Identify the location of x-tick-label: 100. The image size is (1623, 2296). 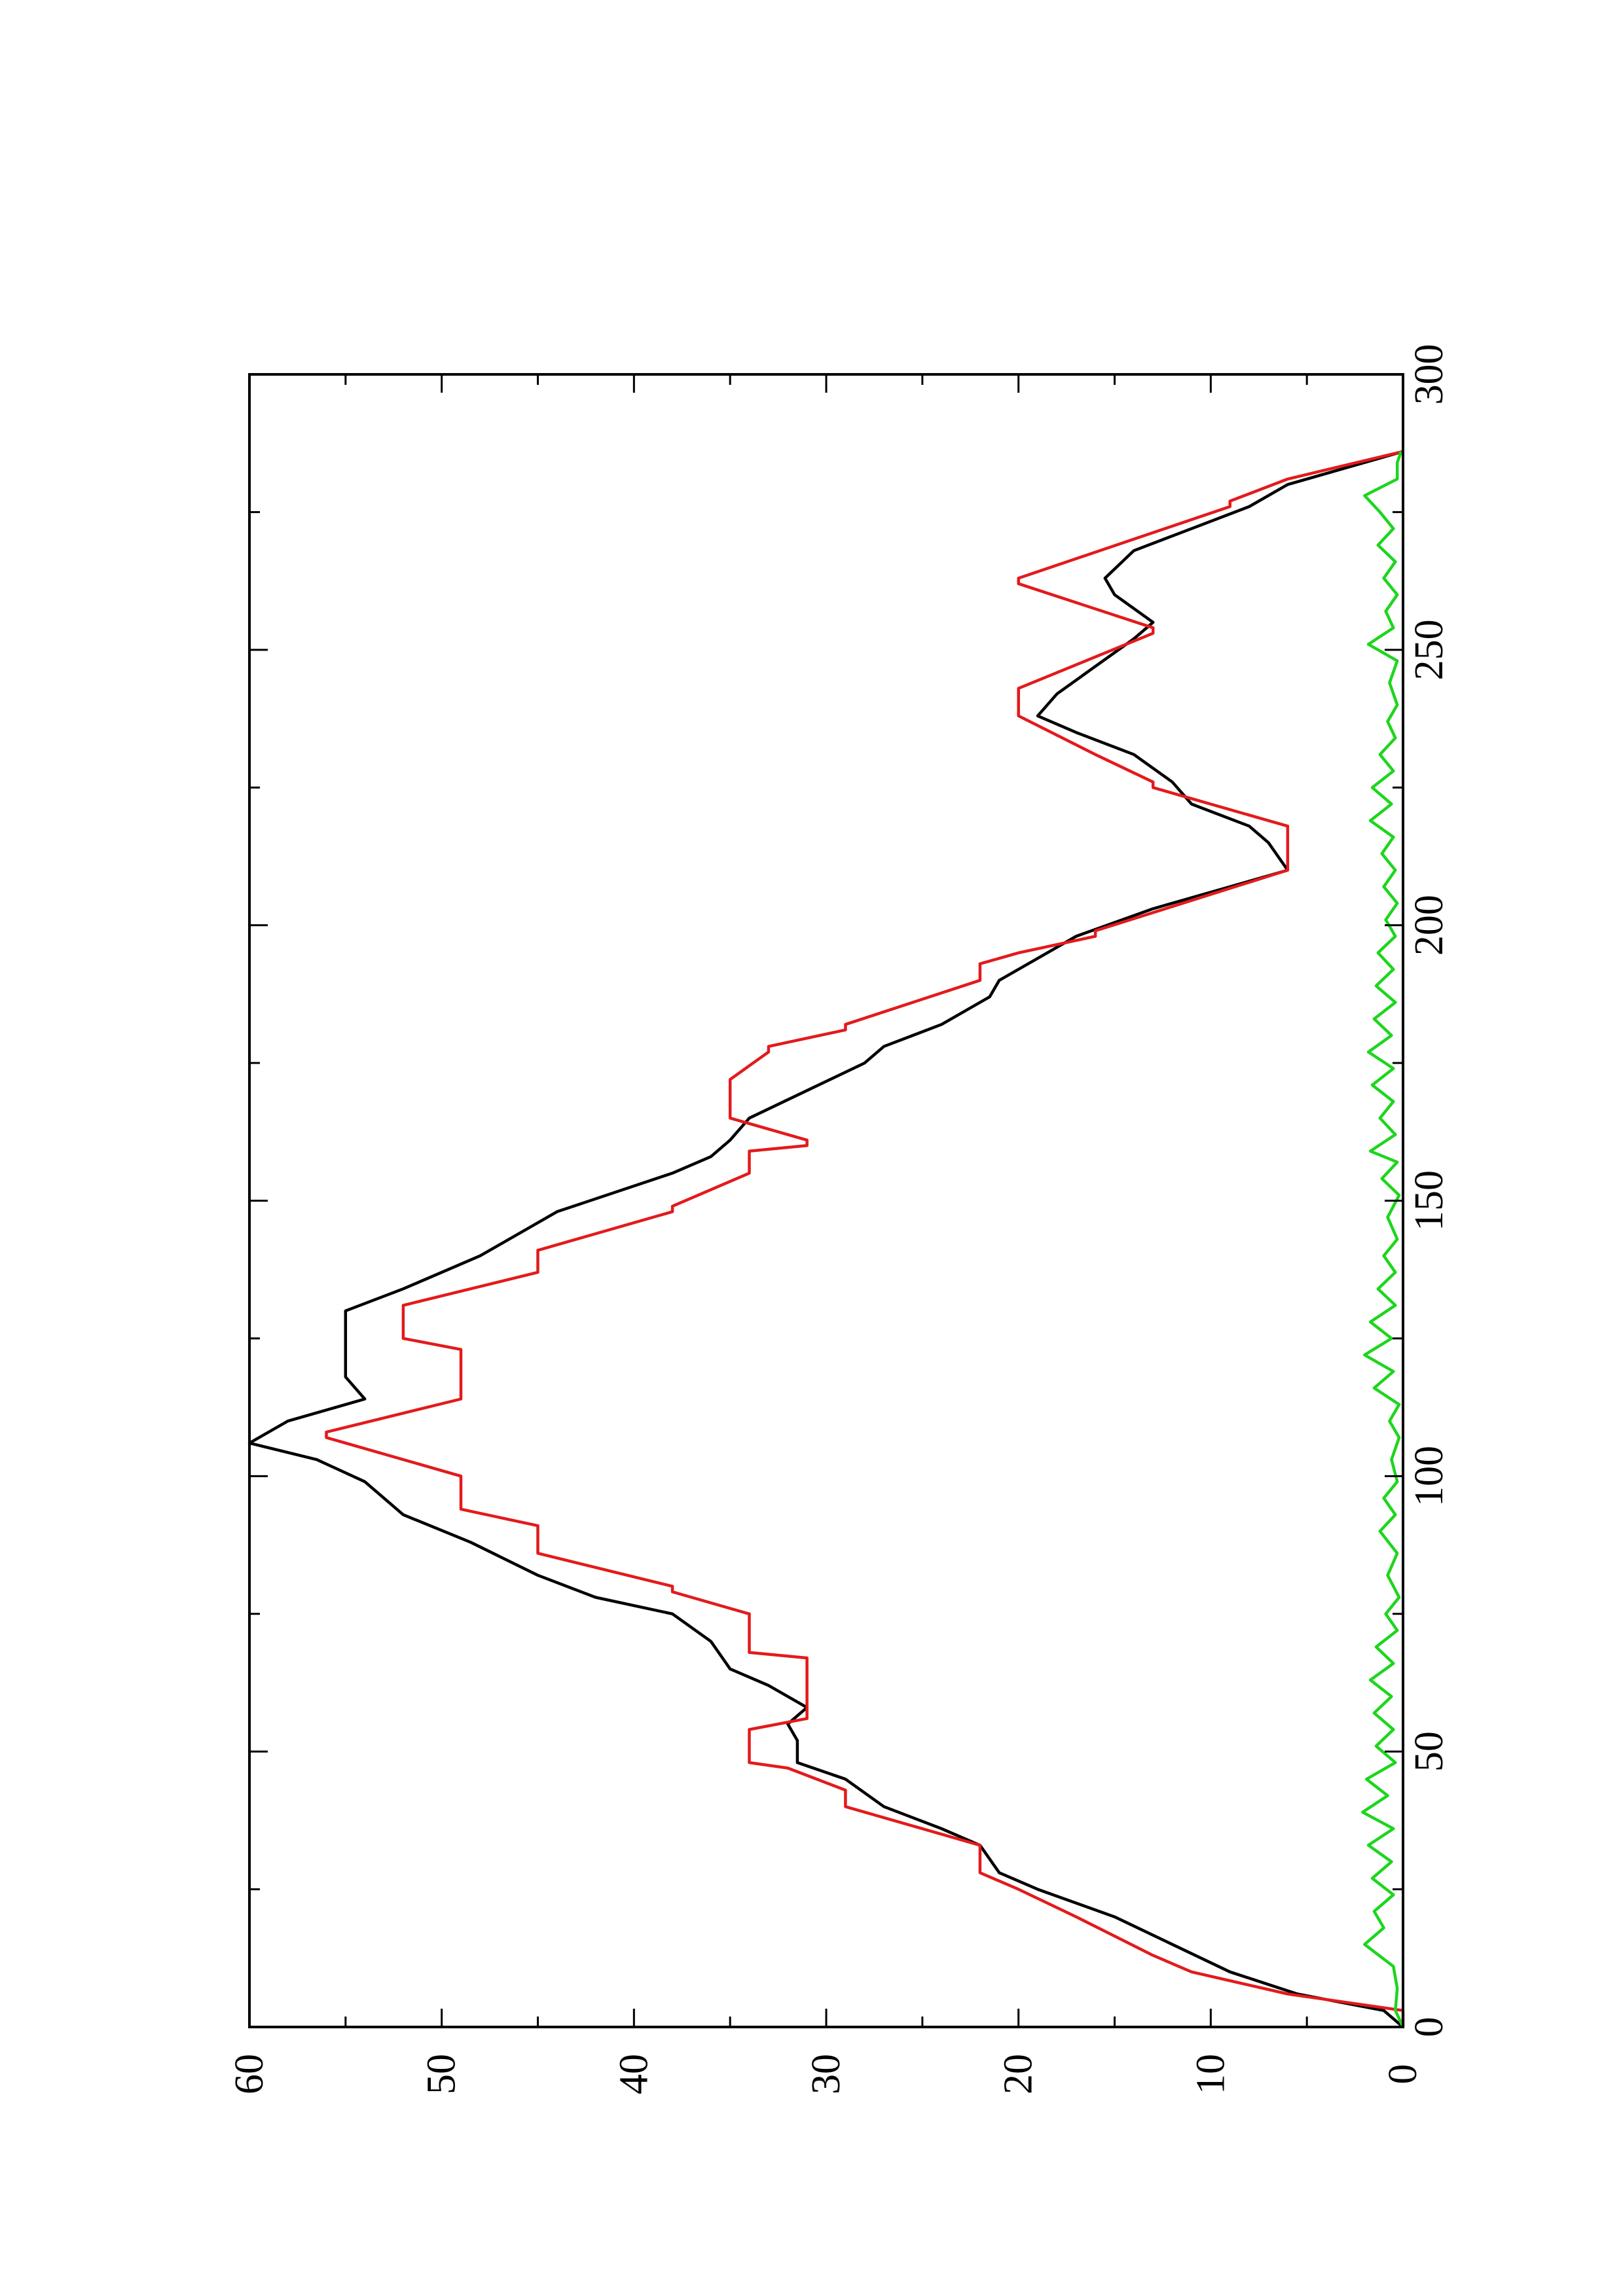
(1429, 1476).